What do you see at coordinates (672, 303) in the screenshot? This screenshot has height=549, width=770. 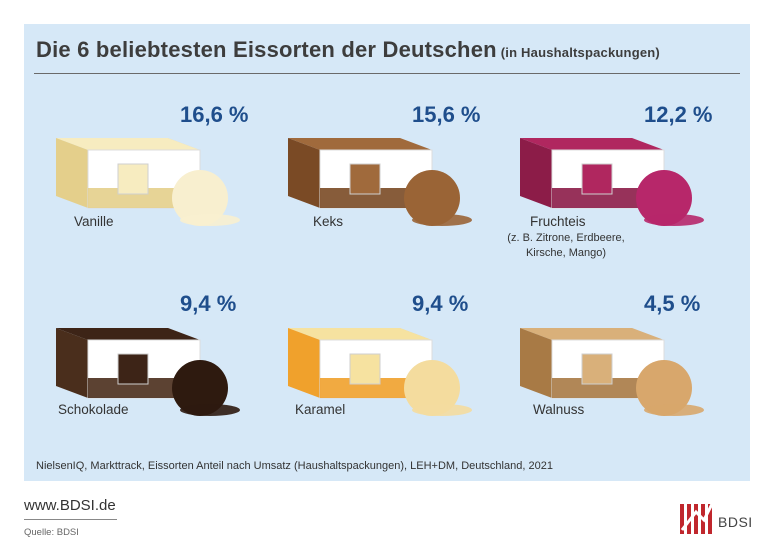 I see `percent-value-5: 4,5 %` at bounding box center [672, 303].